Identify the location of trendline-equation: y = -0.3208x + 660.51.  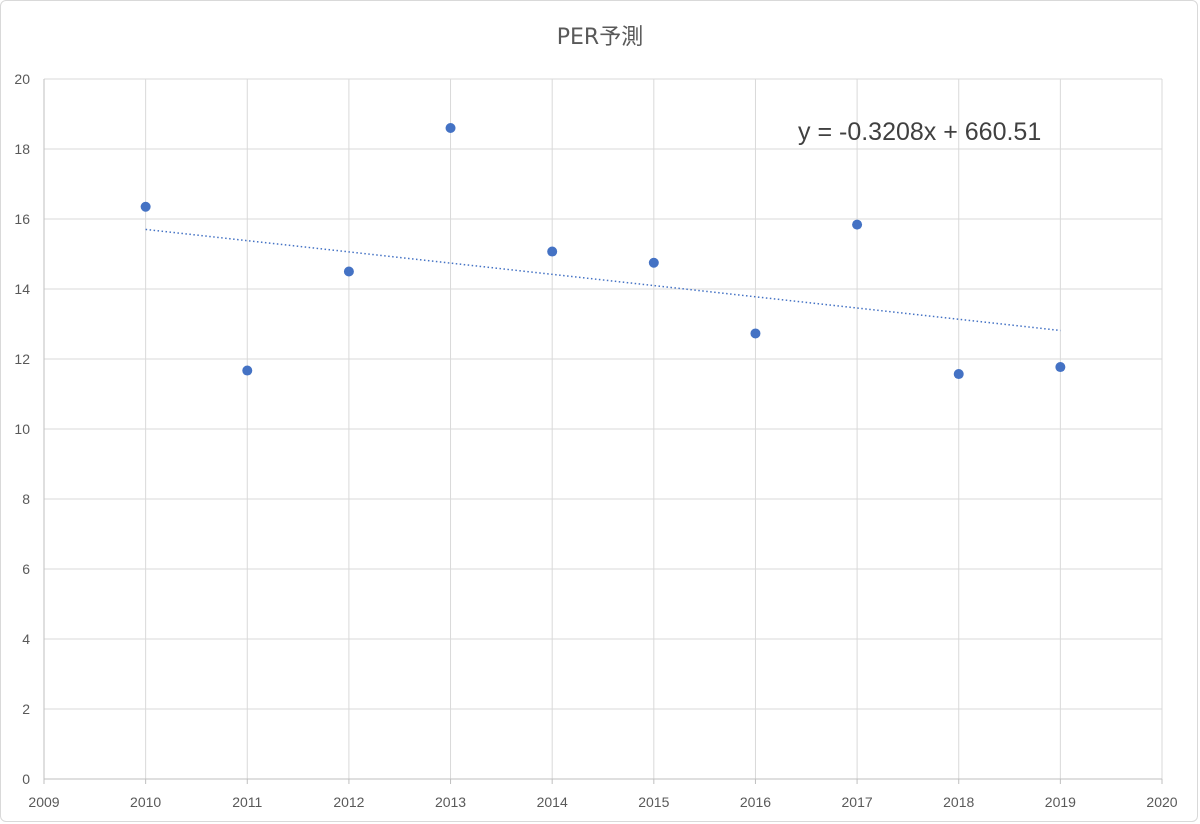
(919, 132).